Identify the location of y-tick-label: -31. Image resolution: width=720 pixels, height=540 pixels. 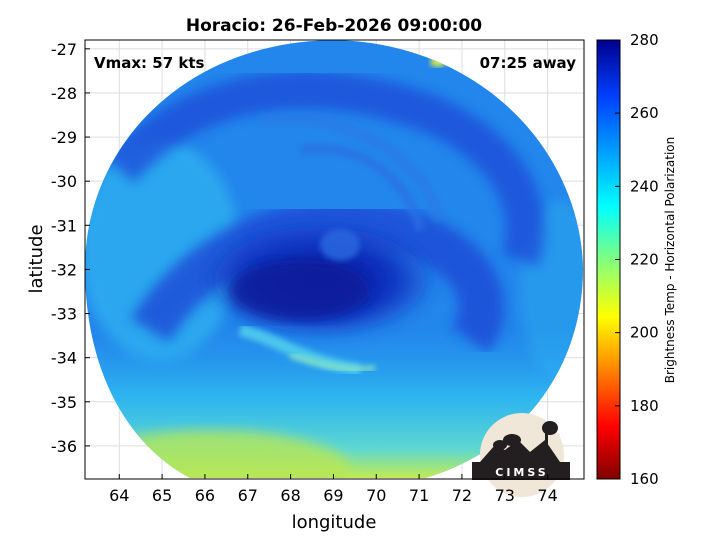
(64, 225).